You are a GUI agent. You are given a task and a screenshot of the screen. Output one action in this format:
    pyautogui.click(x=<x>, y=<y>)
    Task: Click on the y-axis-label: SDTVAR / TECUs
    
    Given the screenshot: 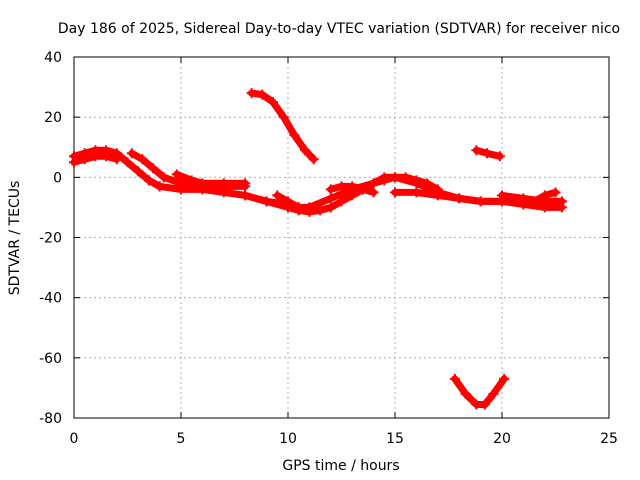 What is the action you would take?
    pyautogui.click(x=15, y=238)
    